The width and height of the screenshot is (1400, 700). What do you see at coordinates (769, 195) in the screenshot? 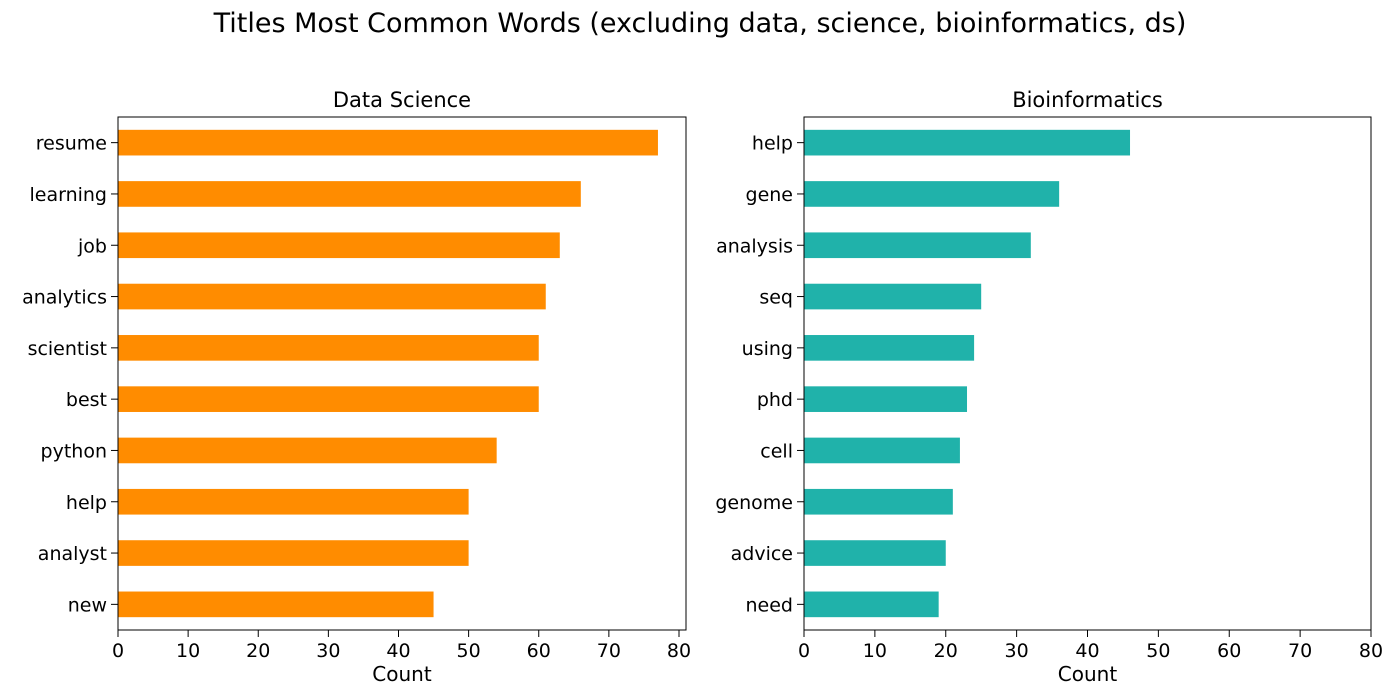
I see `y-tick-label: gene` at bounding box center [769, 195].